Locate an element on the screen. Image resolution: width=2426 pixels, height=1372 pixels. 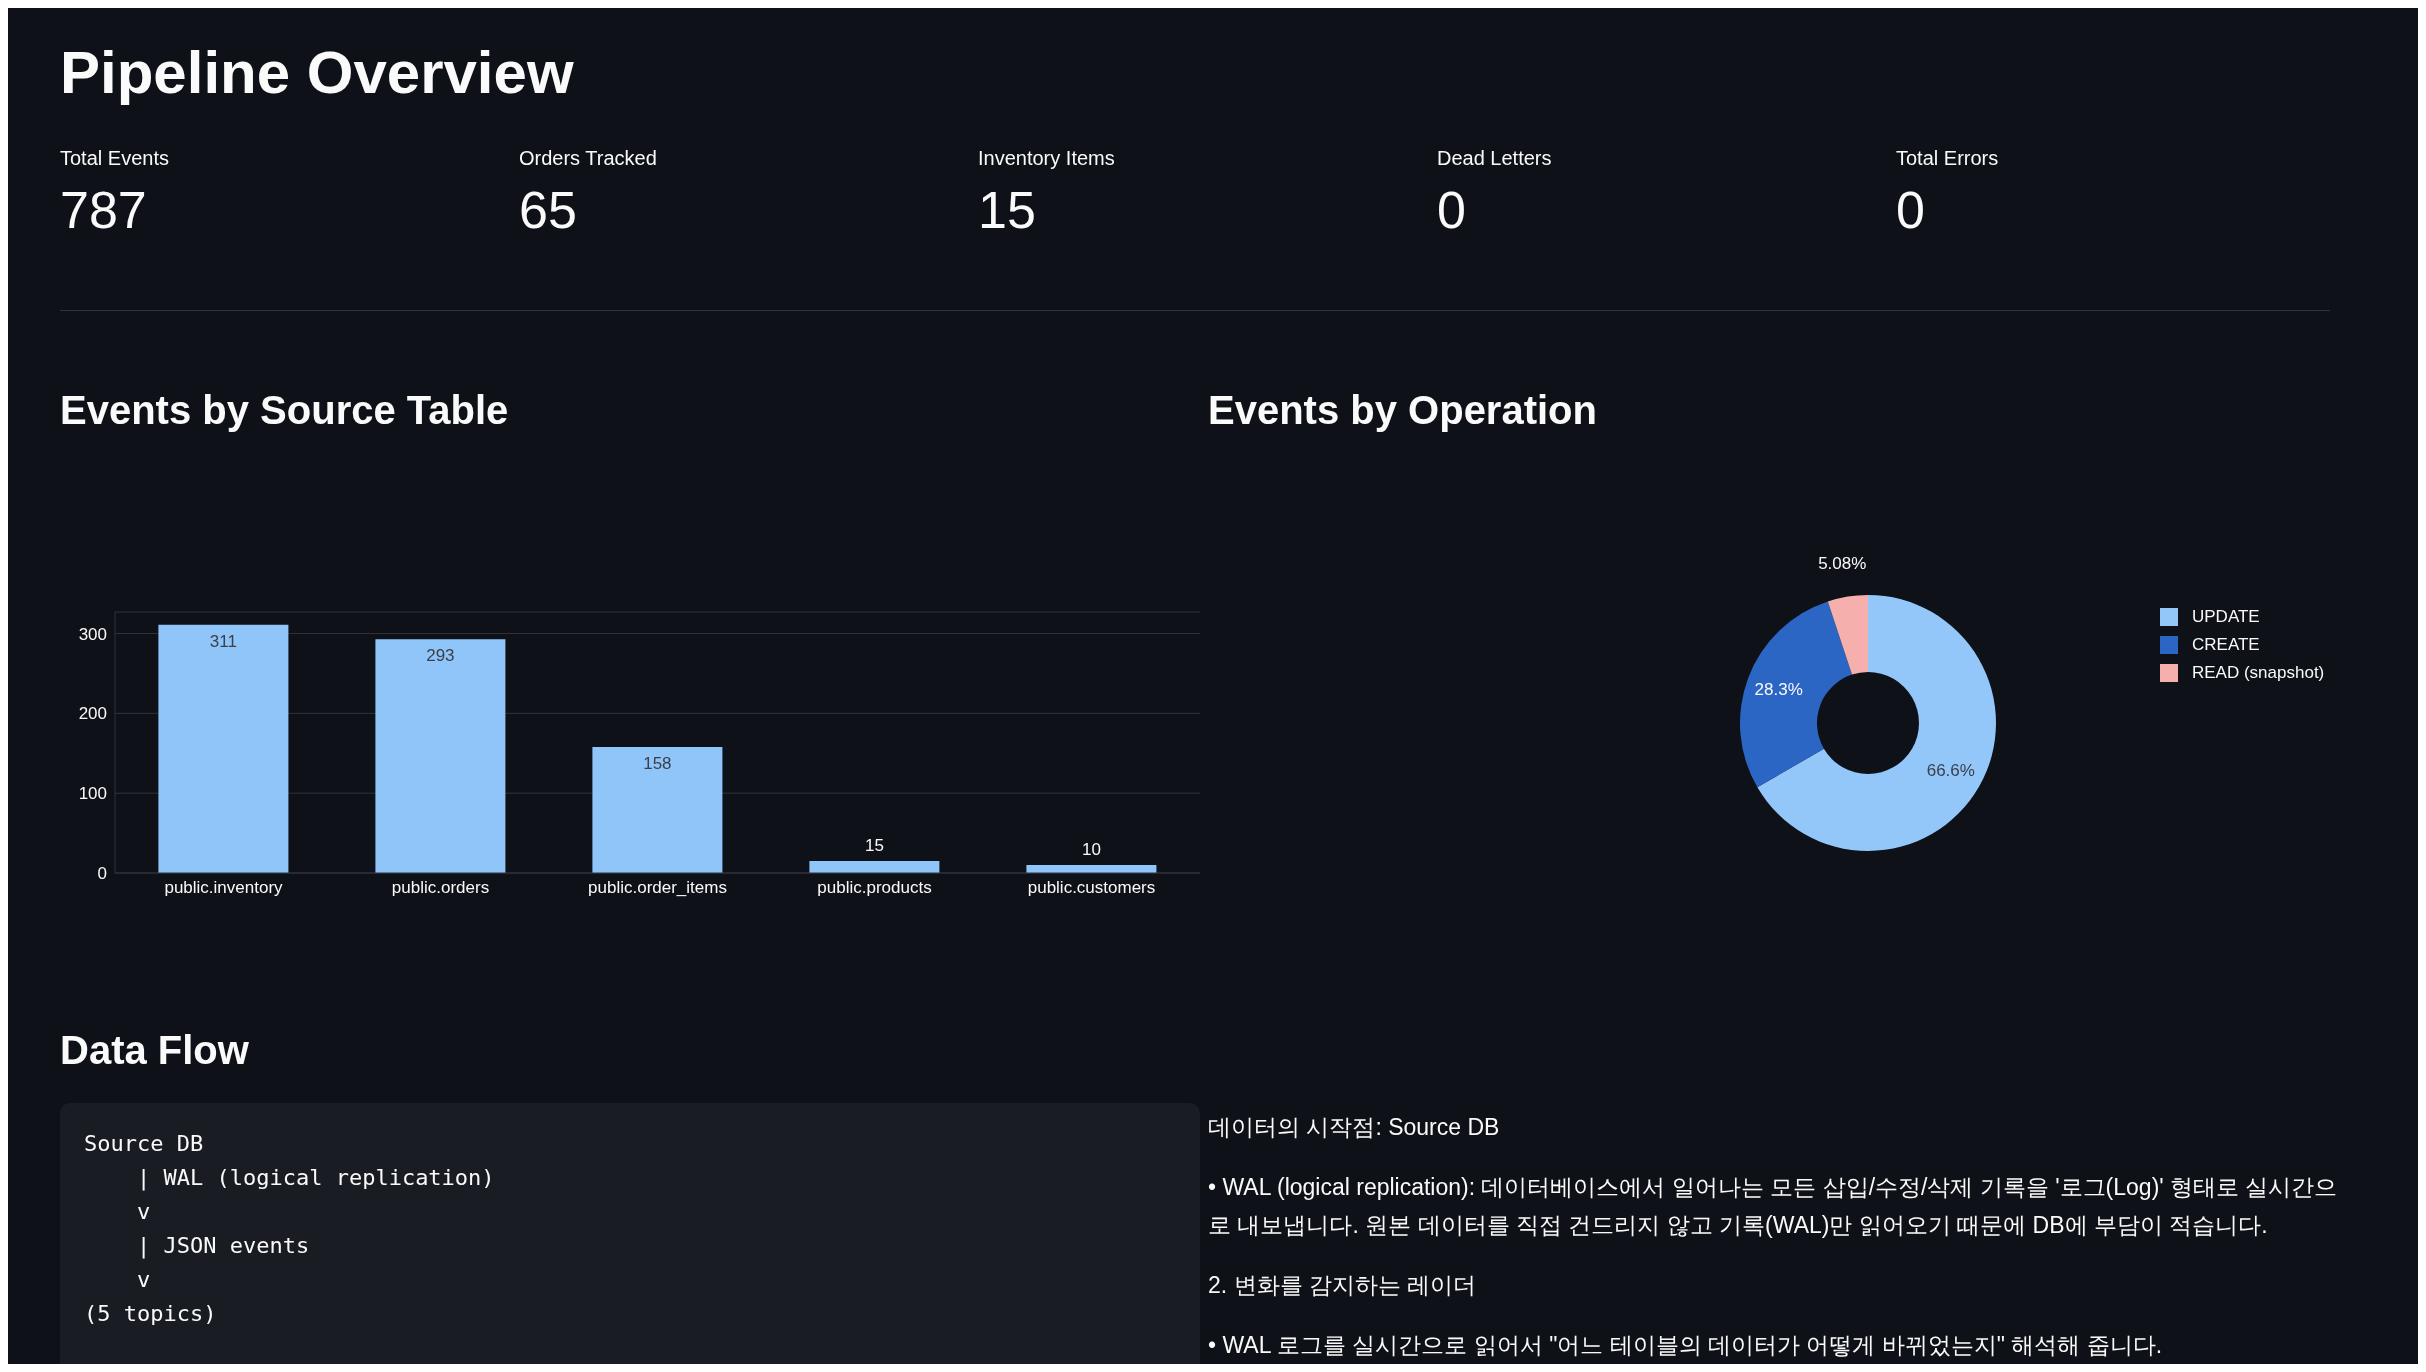
text: Events by Operation is located at coordinates (1403, 410).